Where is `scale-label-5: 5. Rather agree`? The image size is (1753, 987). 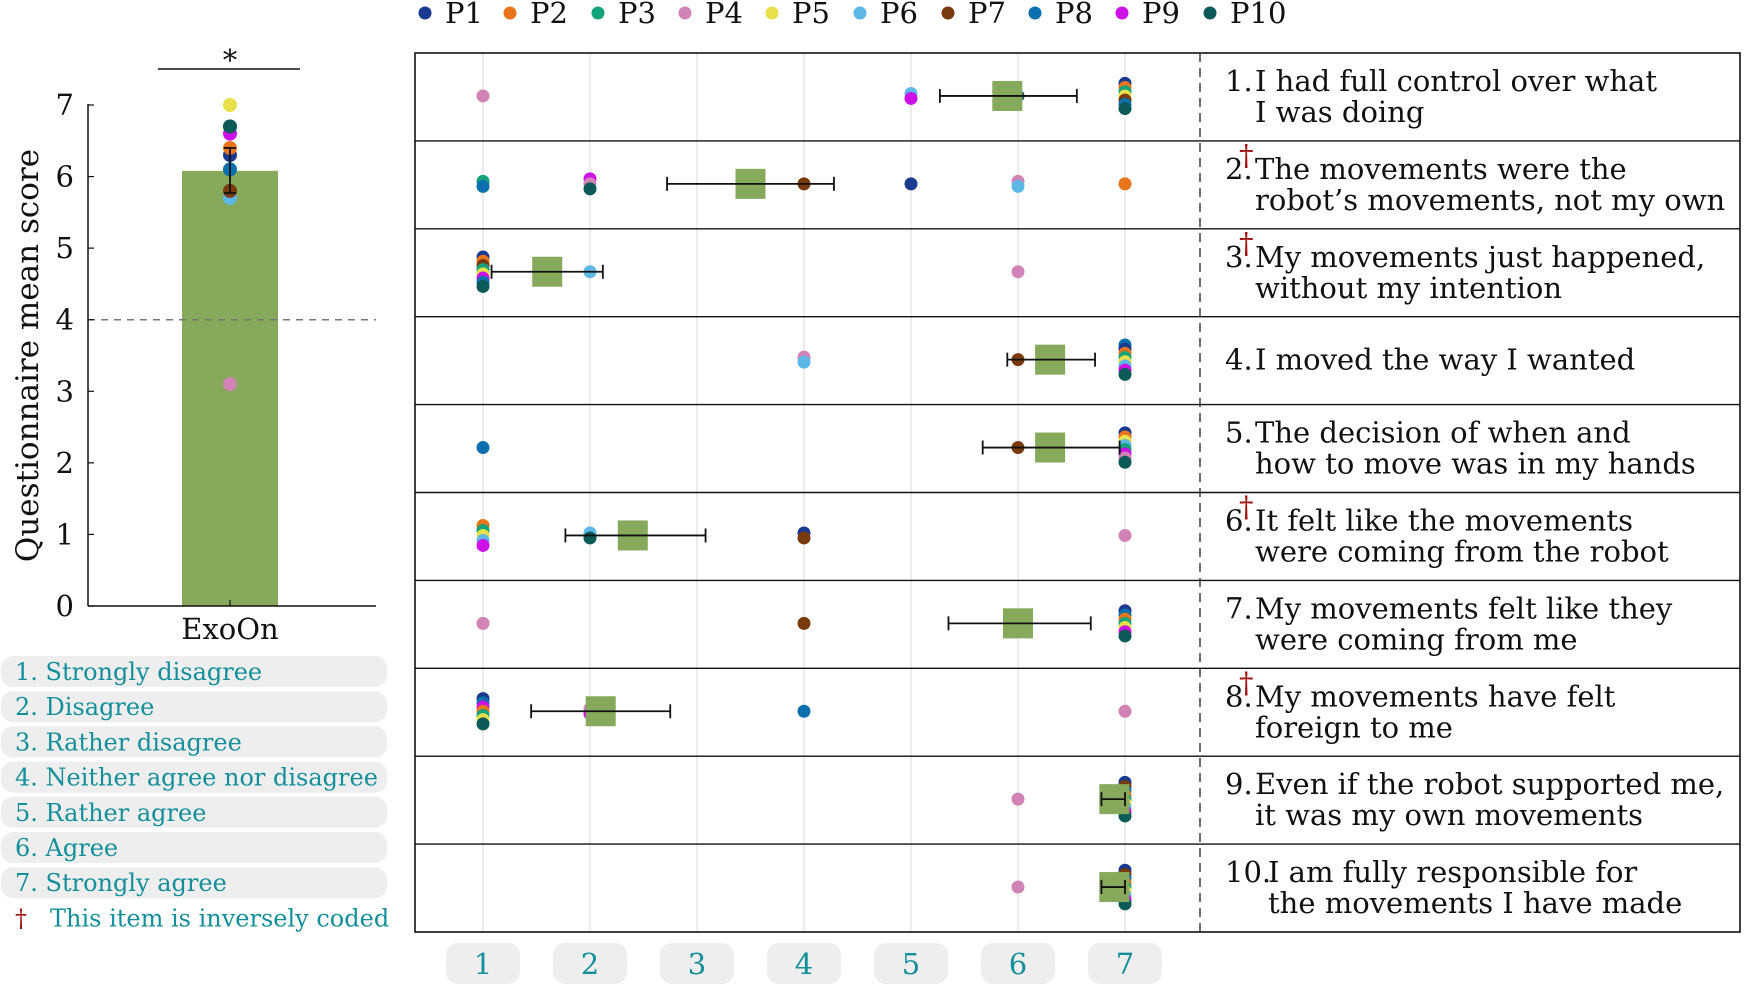
scale-label-5: 5. Rather agree is located at coordinates (110, 813).